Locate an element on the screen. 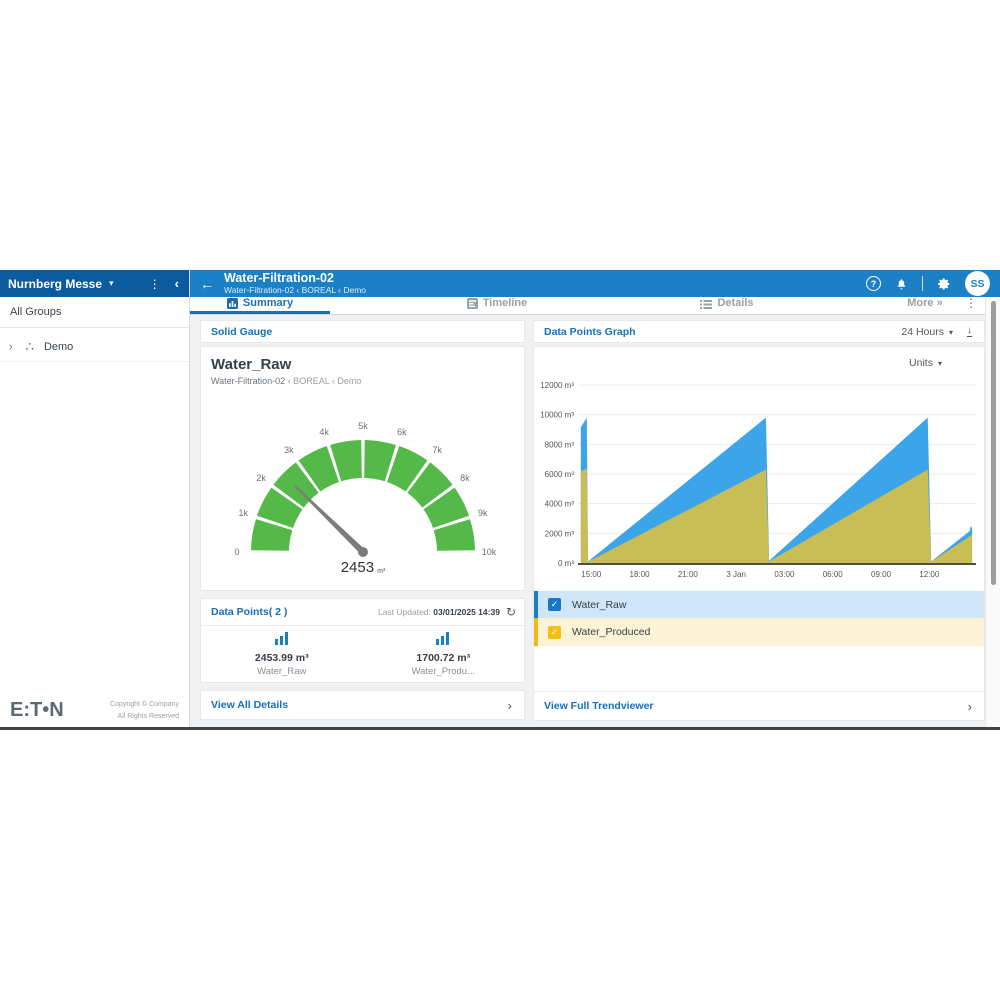 The image size is (1000, 1000). tab-more-label: More » is located at coordinates (925, 303).